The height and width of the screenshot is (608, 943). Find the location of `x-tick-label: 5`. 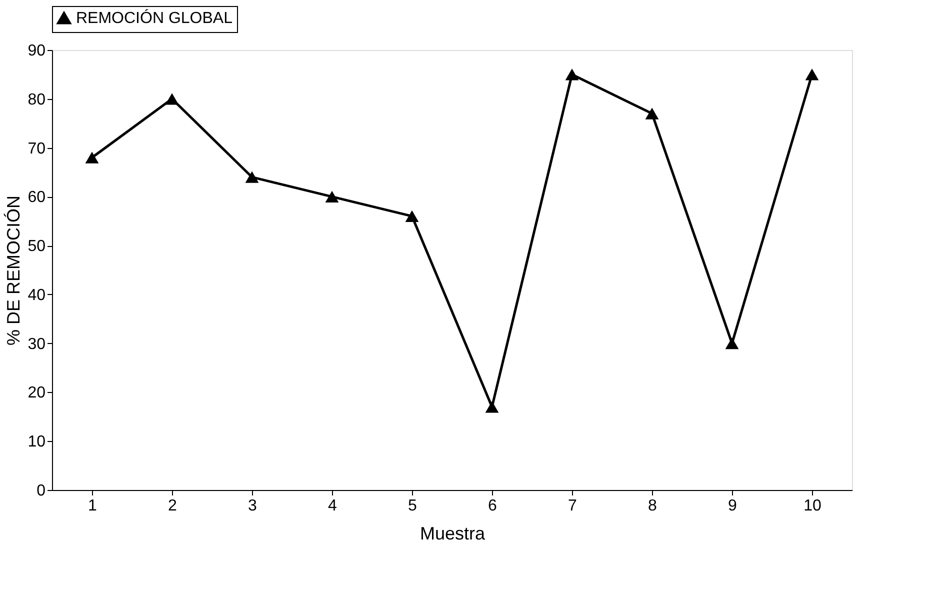

x-tick-label: 5 is located at coordinates (413, 506).